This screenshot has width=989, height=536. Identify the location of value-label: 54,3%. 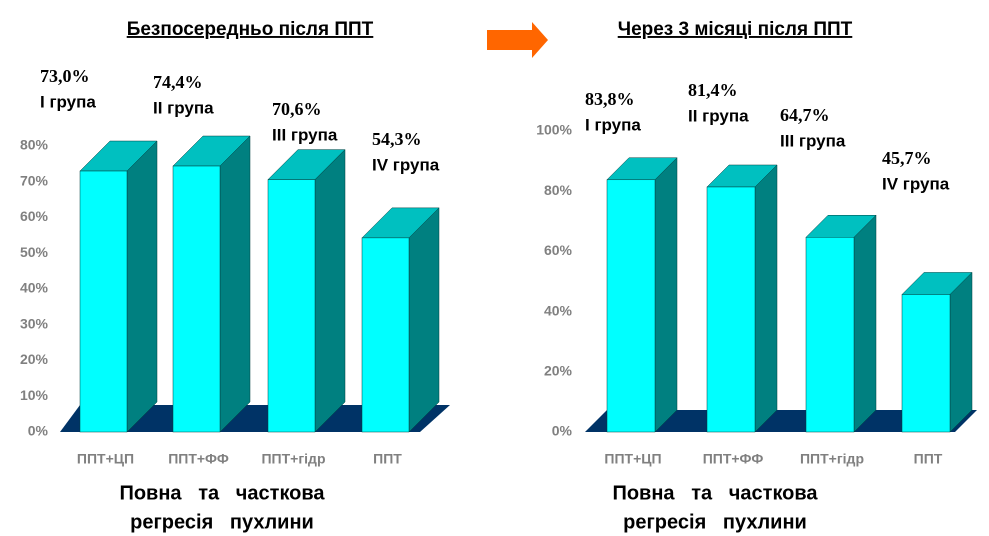
(397, 139).